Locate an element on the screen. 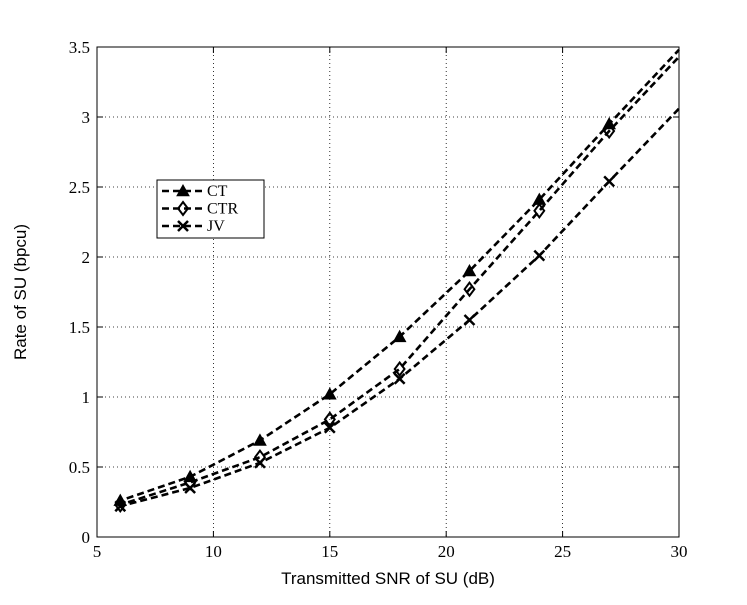 The width and height of the screenshot is (747, 605). x-tick-label: 15 is located at coordinates (329, 551).